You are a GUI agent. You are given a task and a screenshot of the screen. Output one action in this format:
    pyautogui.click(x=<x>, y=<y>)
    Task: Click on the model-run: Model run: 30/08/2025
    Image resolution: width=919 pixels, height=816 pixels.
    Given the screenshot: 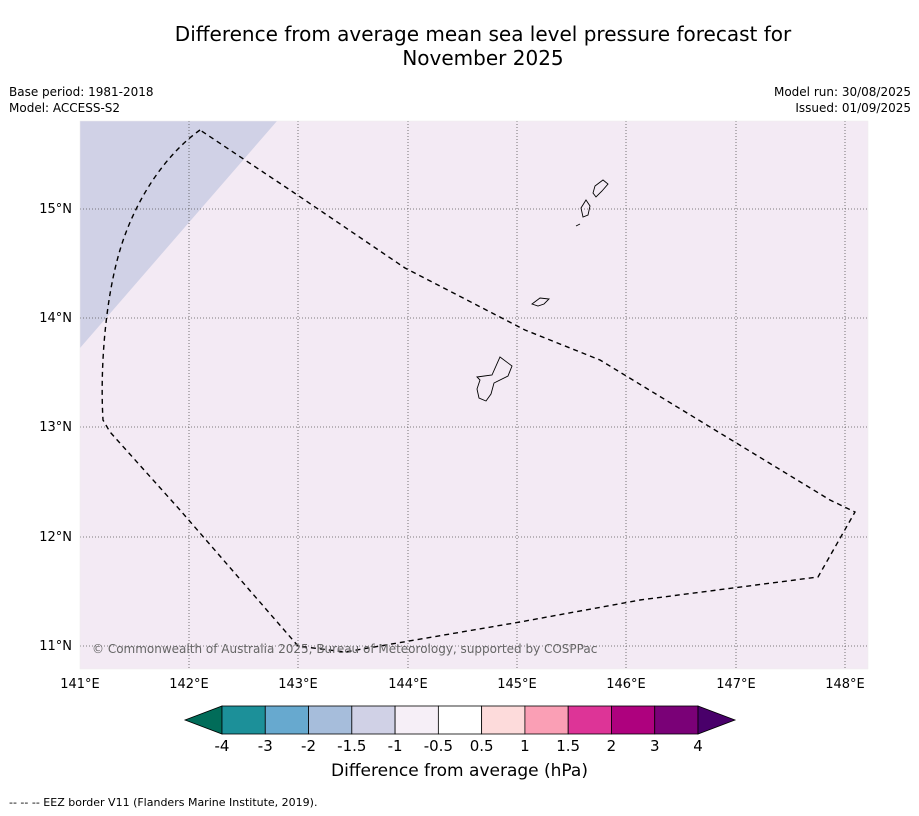 What is the action you would take?
    pyautogui.click(x=842, y=92)
    